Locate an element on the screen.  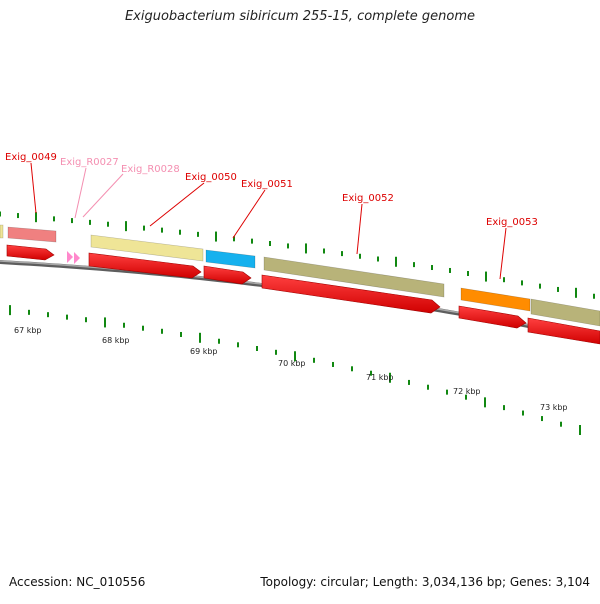
scale-label: 71 kbp is located at coordinates (380, 377).